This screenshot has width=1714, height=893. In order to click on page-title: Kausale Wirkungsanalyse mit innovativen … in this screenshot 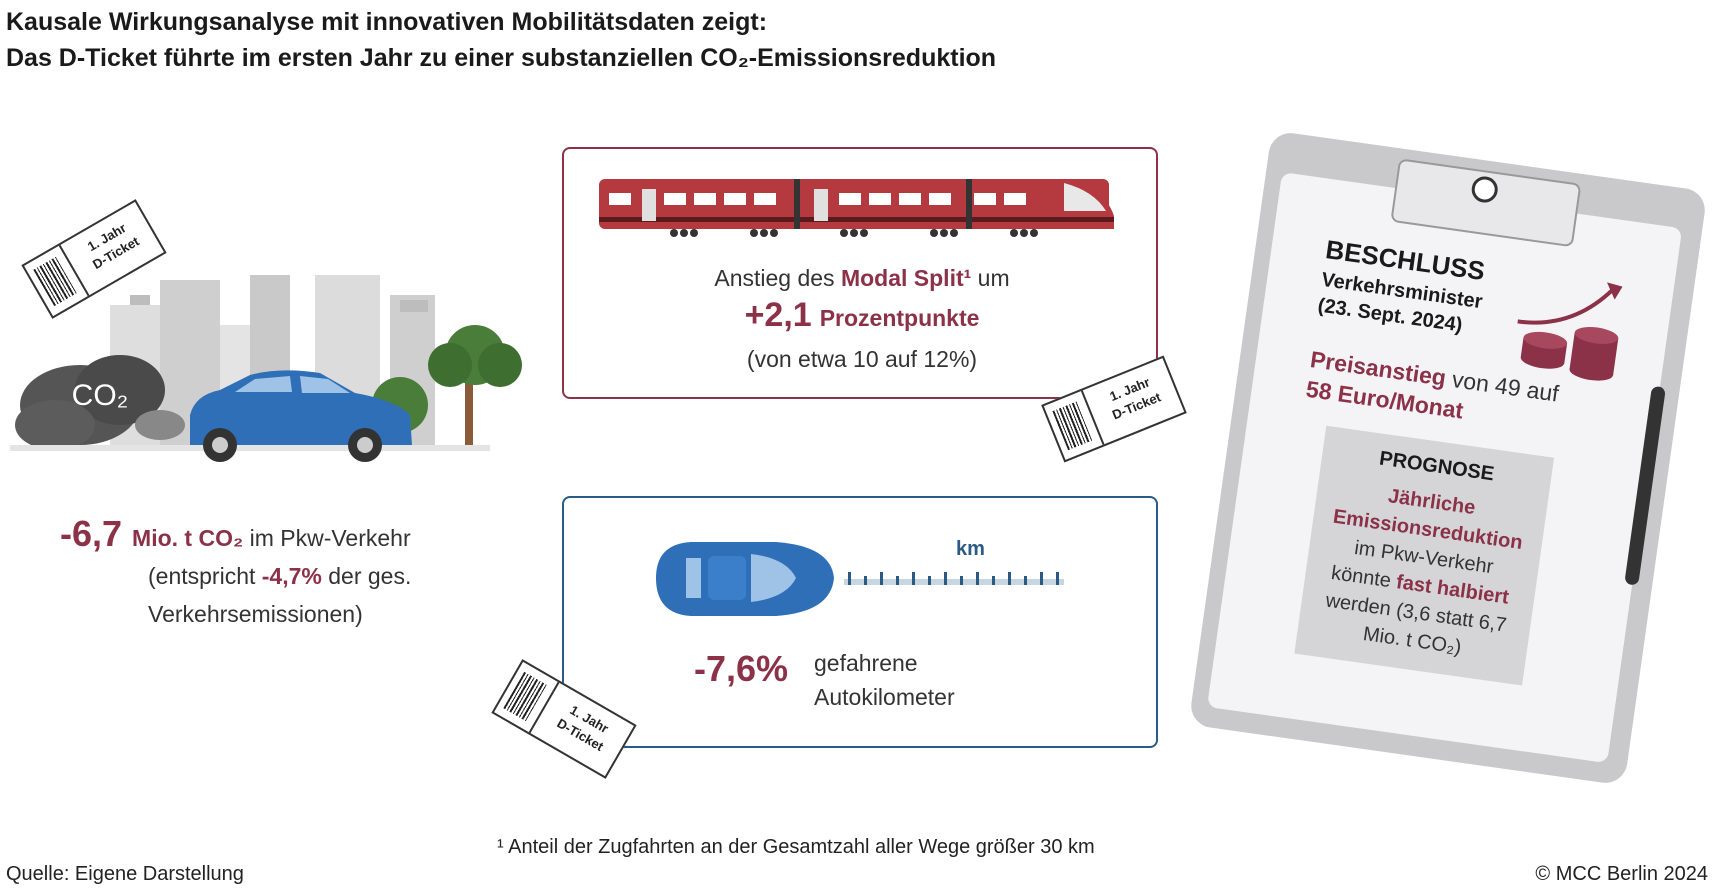, I will do `click(501, 40)`.